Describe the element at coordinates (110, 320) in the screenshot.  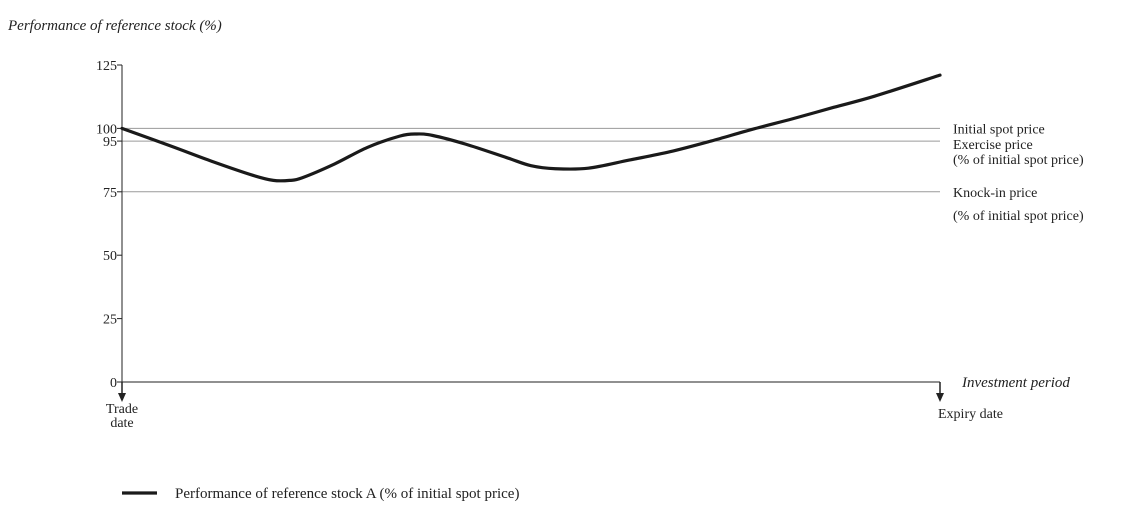
I see `y-tick-label: 25` at that location.